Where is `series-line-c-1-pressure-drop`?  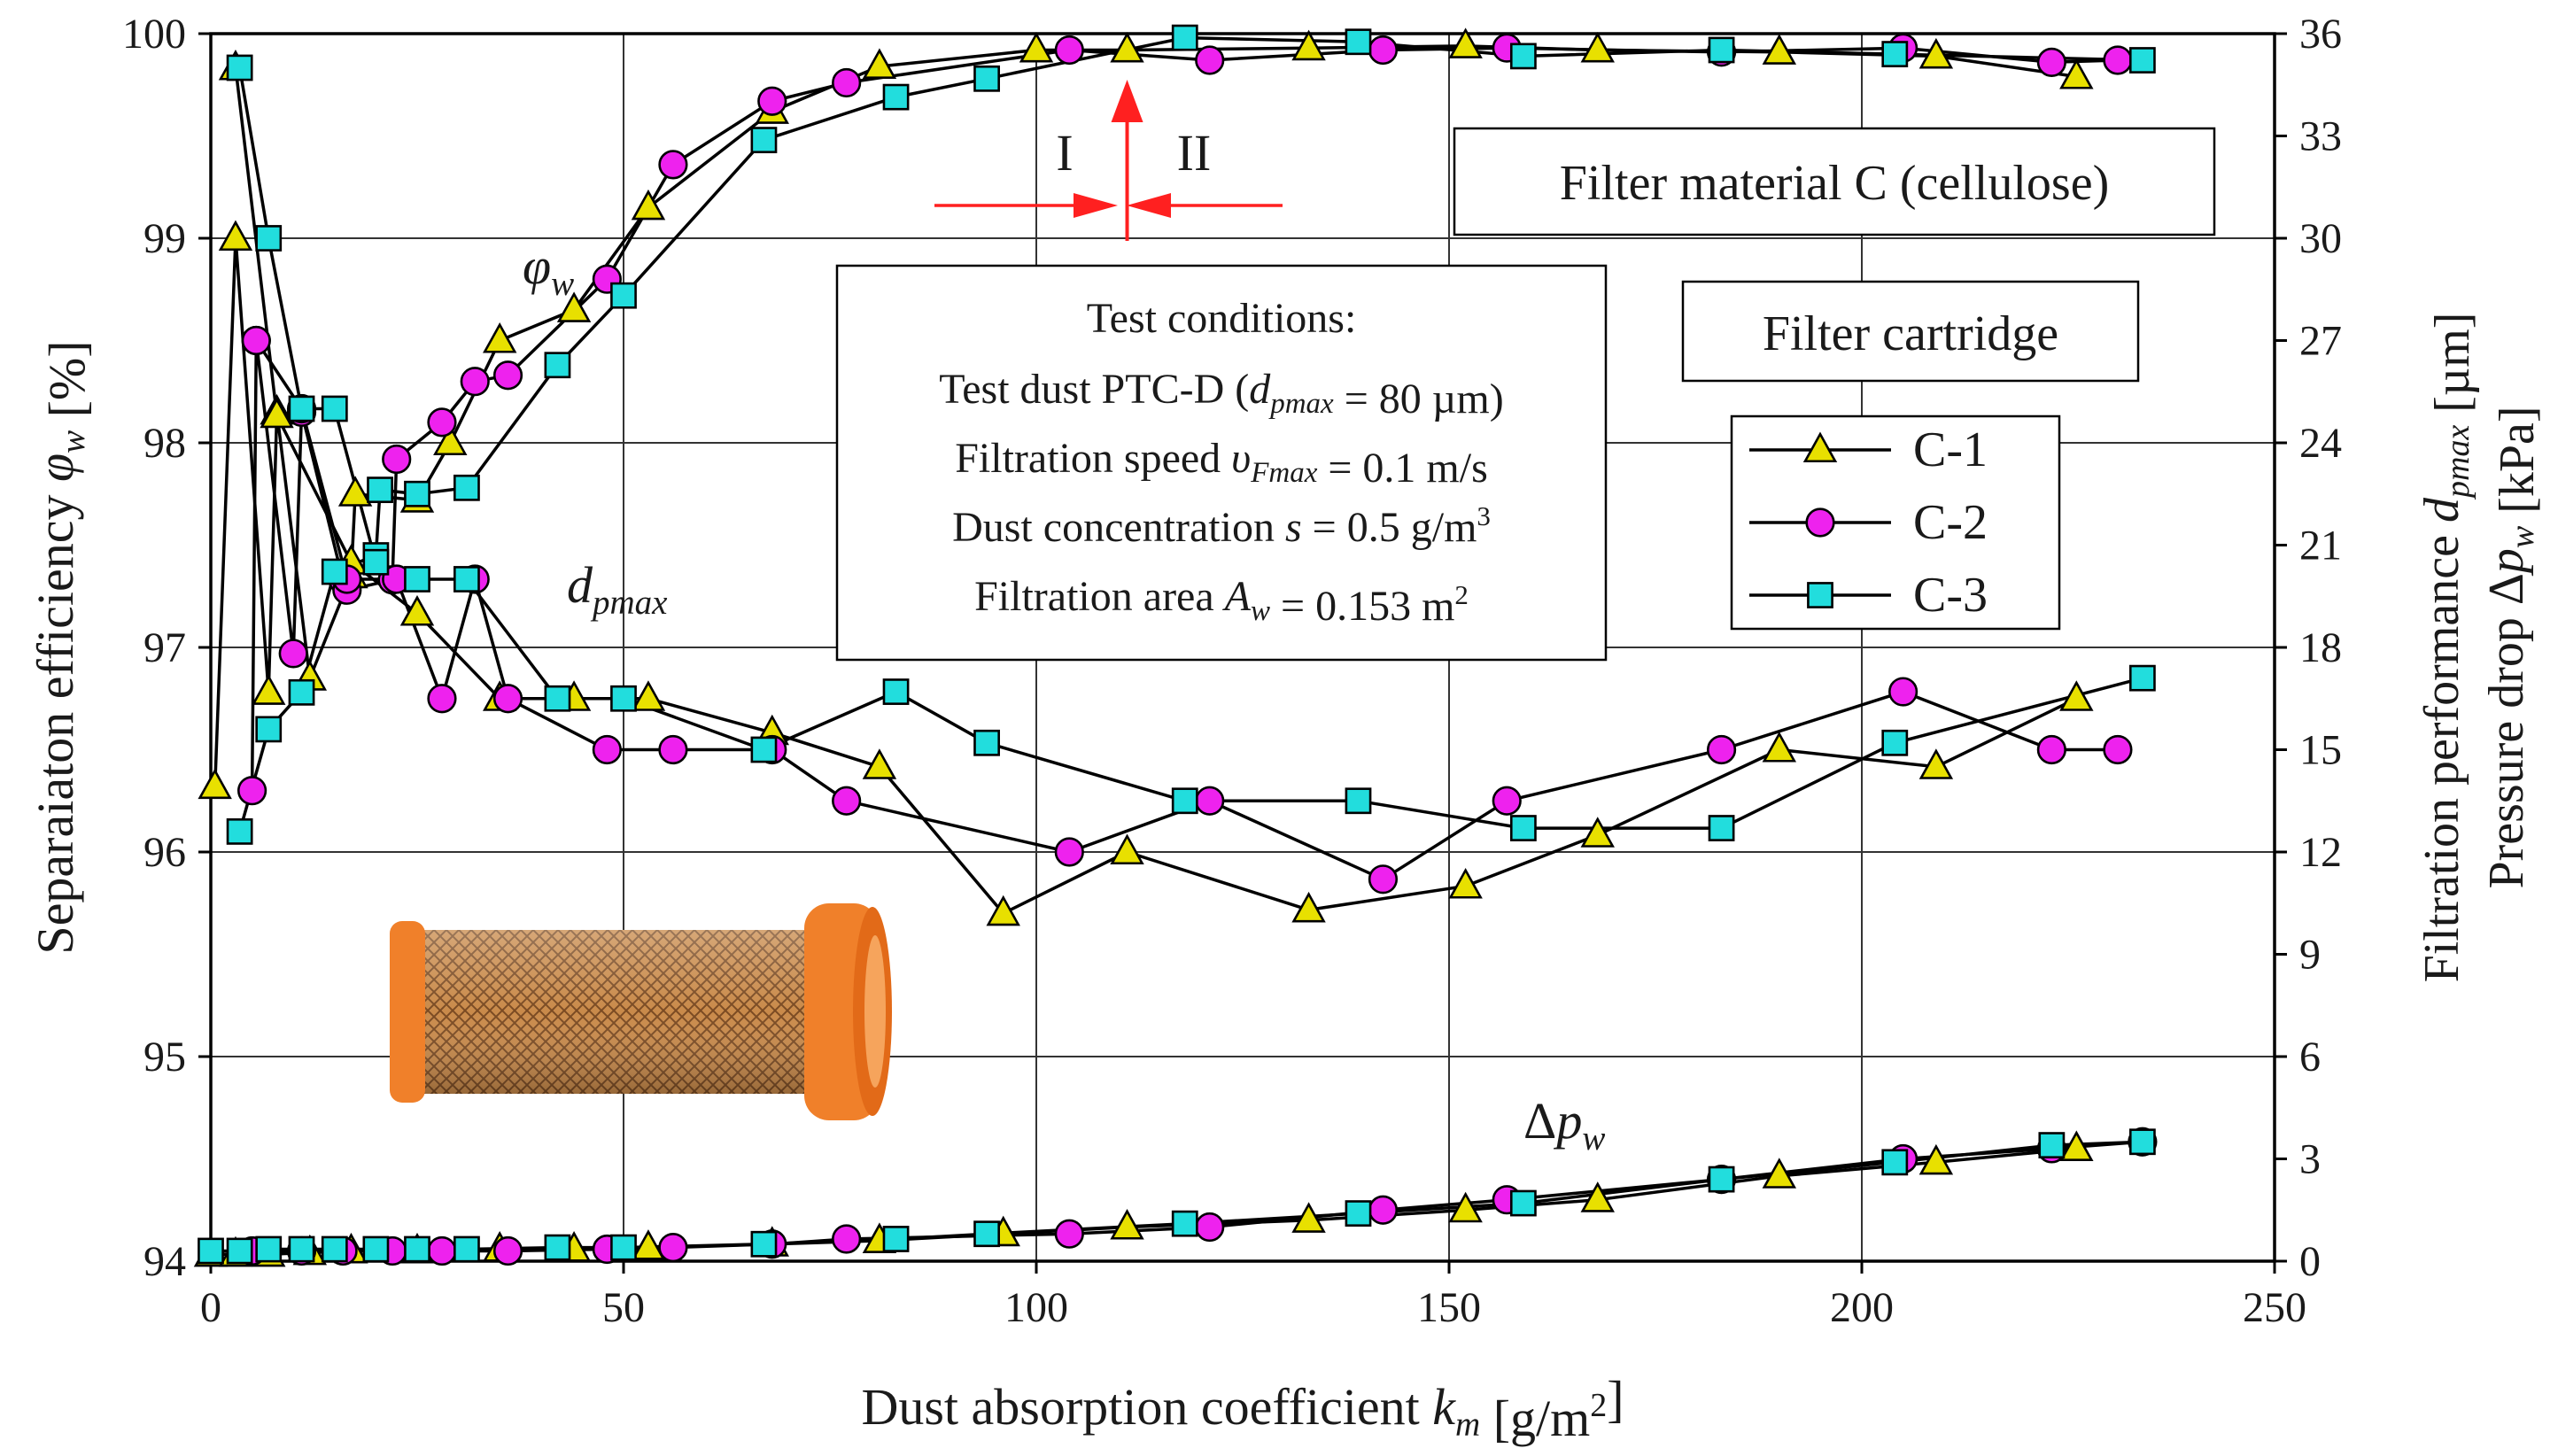
series-line-c-1-pressure-drop is located at coordinates (1144, 1202).